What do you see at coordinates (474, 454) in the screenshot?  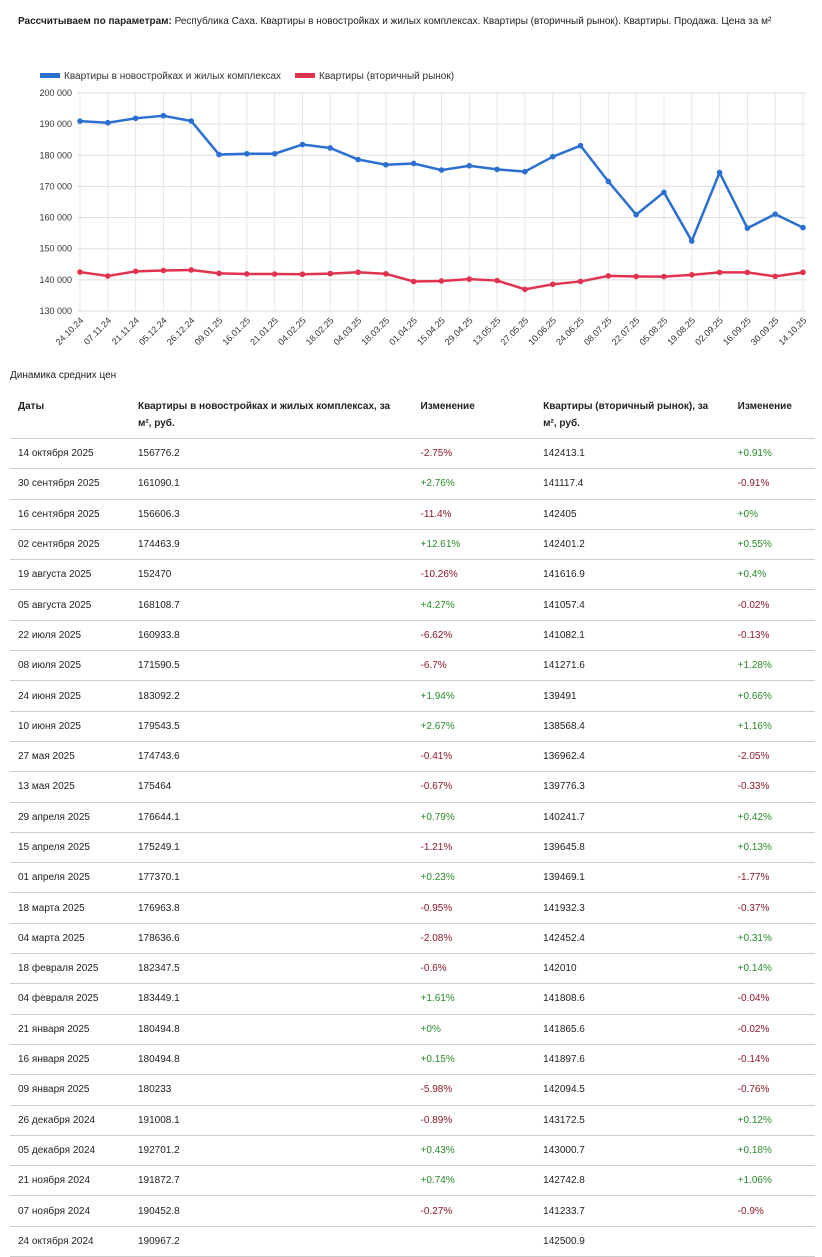 I see `table-cell: -2.75%` at bounding box center [474, 454].